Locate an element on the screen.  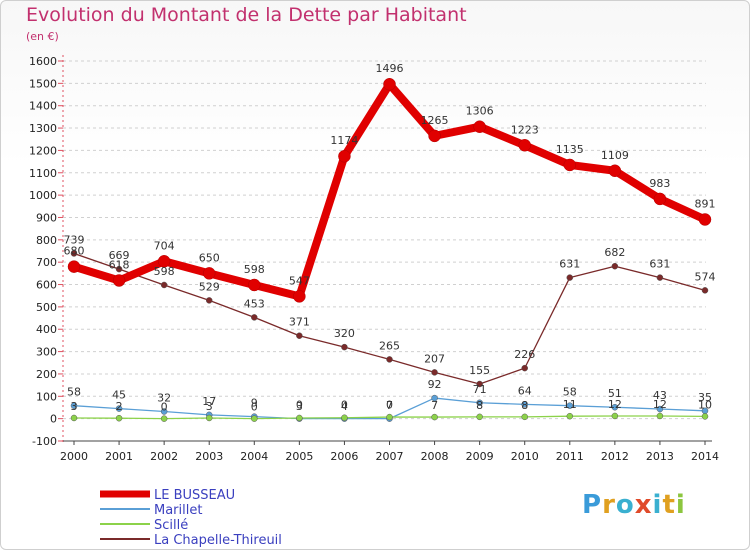
y-tick-label: 1100 is located at coordinates (43, 173).